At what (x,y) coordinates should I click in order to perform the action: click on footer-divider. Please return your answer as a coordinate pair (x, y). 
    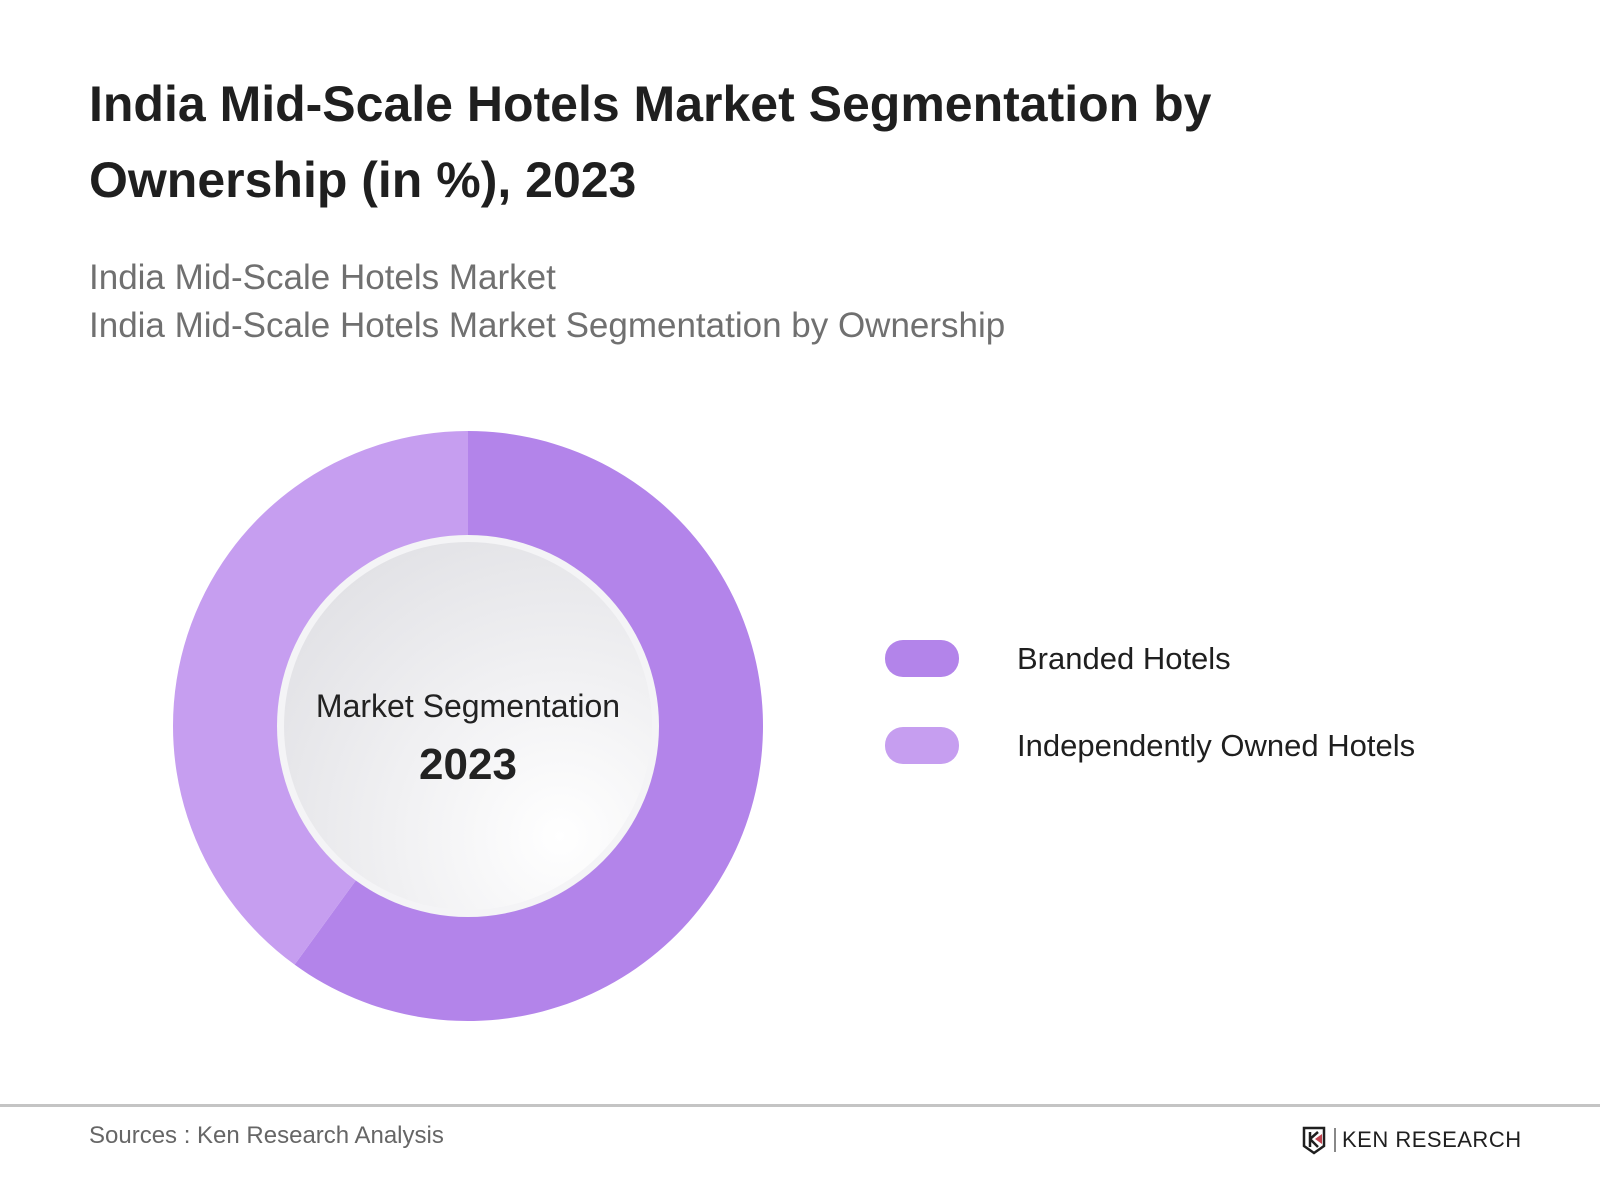
    Looking at the image, I should click on (800, 1105).